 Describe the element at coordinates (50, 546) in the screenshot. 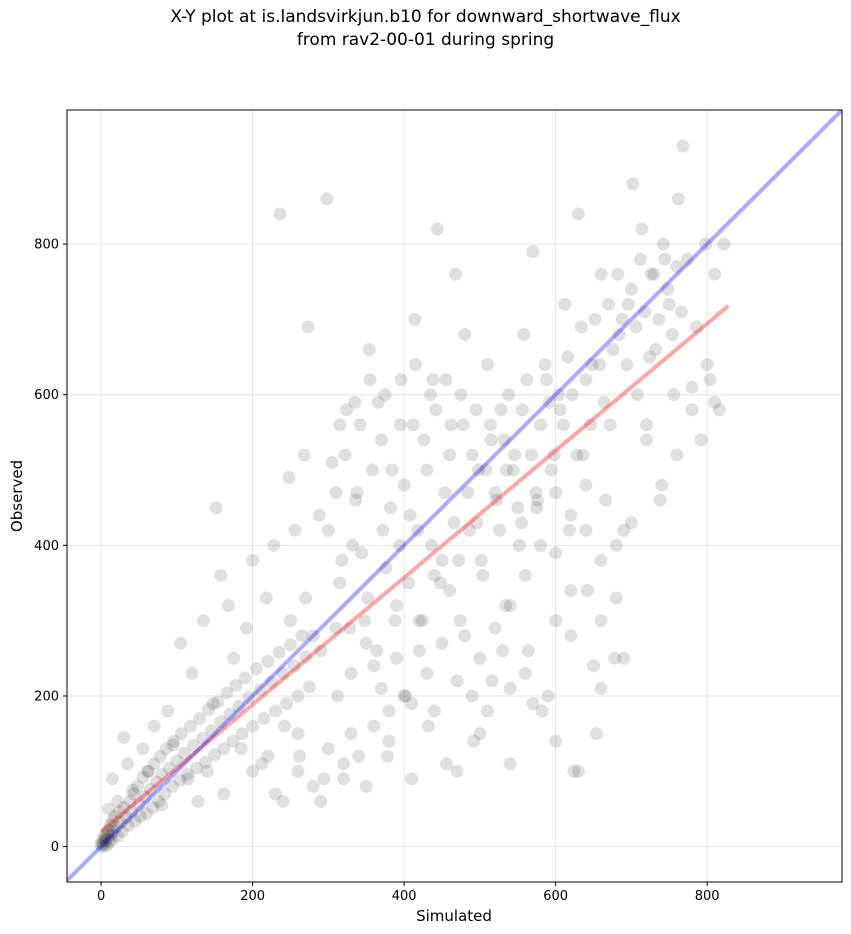

I see `y-axis: 0 200 400 600 800` at that location.